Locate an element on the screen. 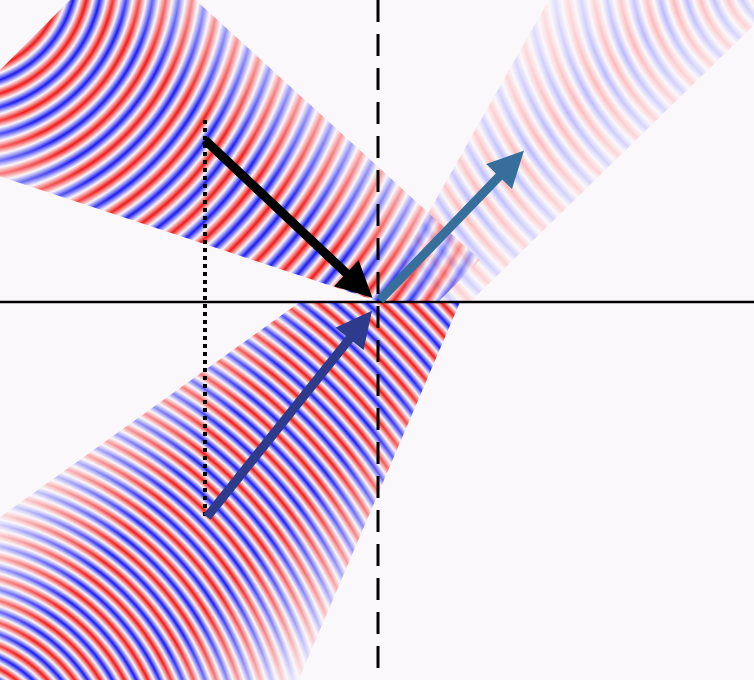 The width and height of the screenshot is (754, 680). incident-wave-arrow is located at coordinates (287, 217).